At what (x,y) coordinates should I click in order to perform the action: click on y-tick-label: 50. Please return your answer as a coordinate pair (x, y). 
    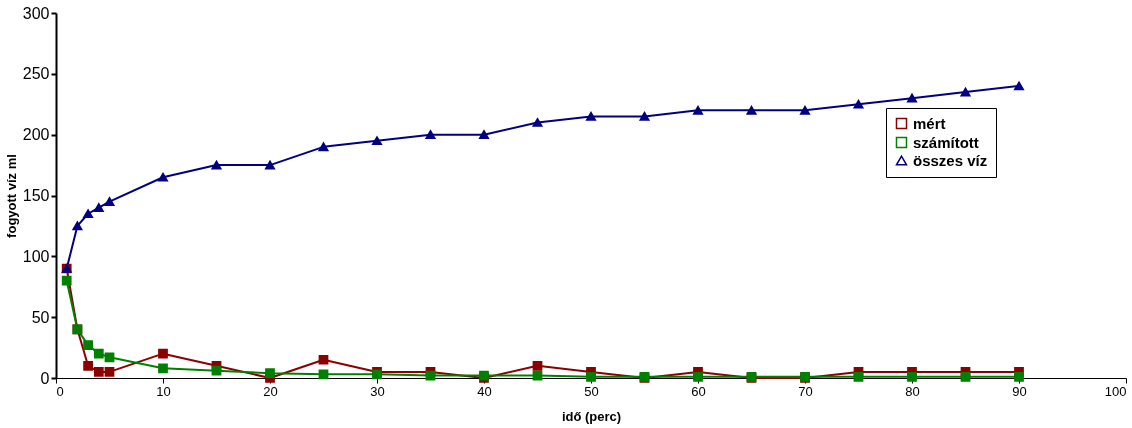
    Looking at the image, I should click on (40, 317).